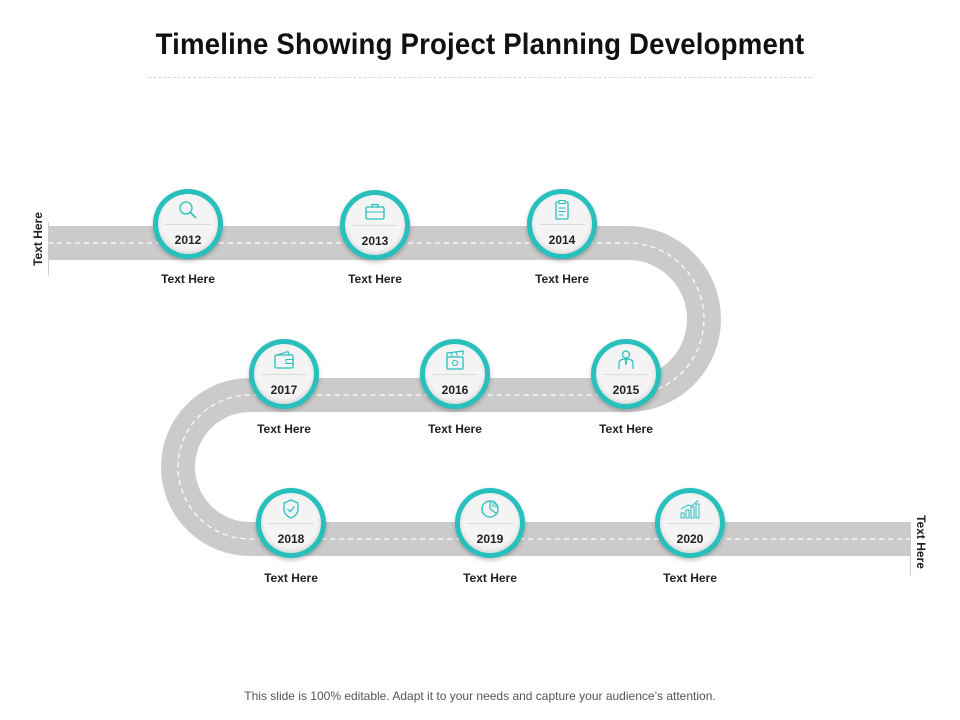 This screenshot has height=720, width=960. I want to click on milestone-year: 2014, so click(562, 240).